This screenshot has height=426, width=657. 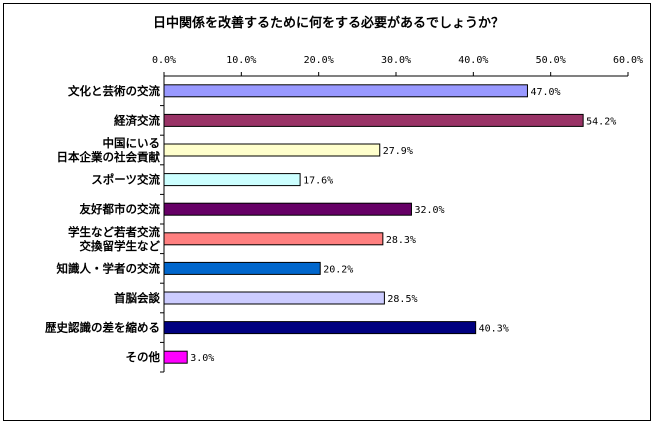 I want to click on category-label: 歴史認識の差を縮める, so click(x=102, y=328).